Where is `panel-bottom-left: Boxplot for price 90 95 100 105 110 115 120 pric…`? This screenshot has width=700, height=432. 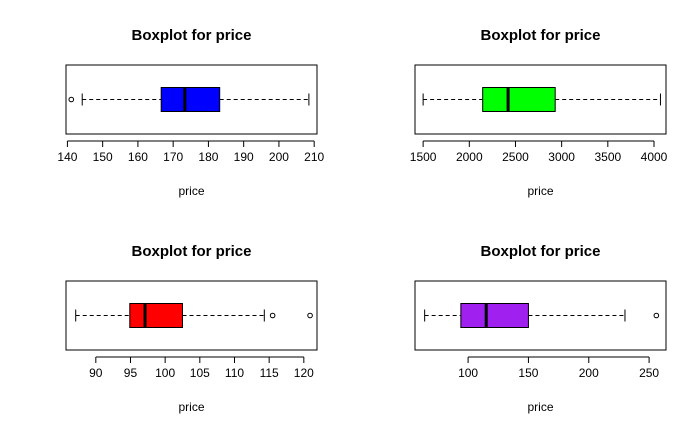
panel-bottom-left: Boxplot for price 90 95 100 105 110 115 120 pric… is located at coordinates (191, 328).